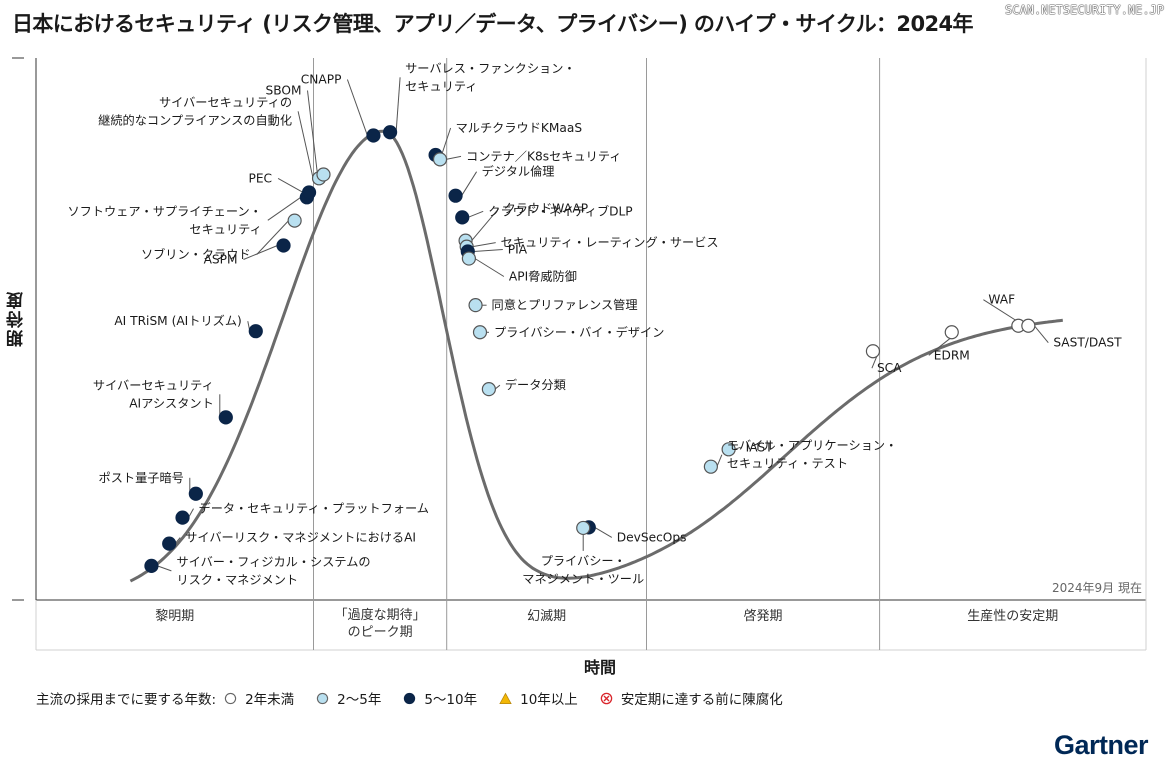 Image resolution: width=1170 pixels, height=771 pixels. I want to click on legend-item-gt10: 10年以上, so click(538, 698).